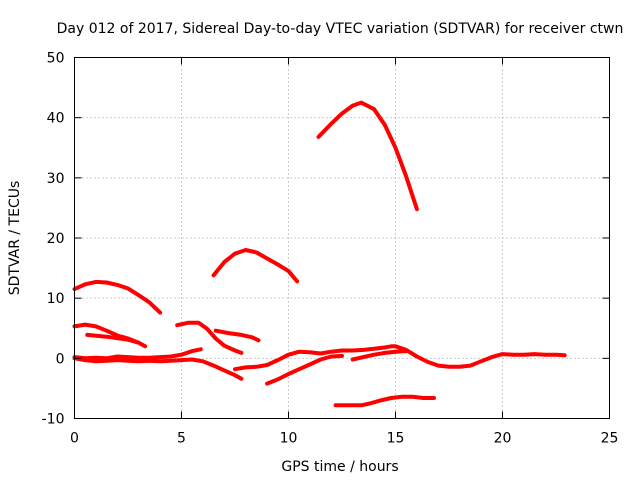 The image size is (640, 480). I want to click on x-tick-label: 0, so click(74, 439).